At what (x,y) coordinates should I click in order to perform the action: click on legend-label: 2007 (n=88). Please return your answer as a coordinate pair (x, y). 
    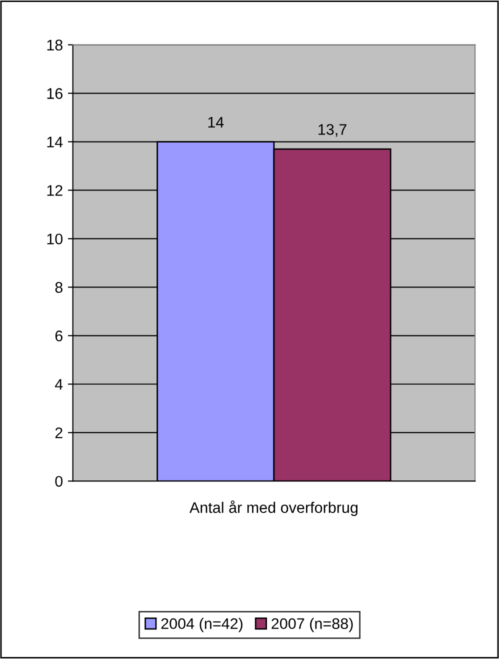
    Looking at the image, I should click on (312, 625).